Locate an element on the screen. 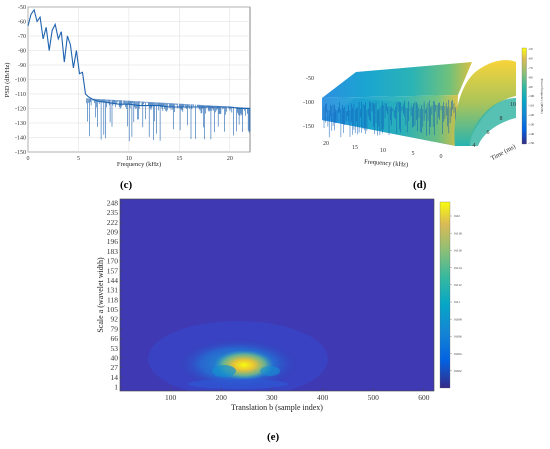  panel-c-y-tick-label: -50 is located at coordinates (22, 8).